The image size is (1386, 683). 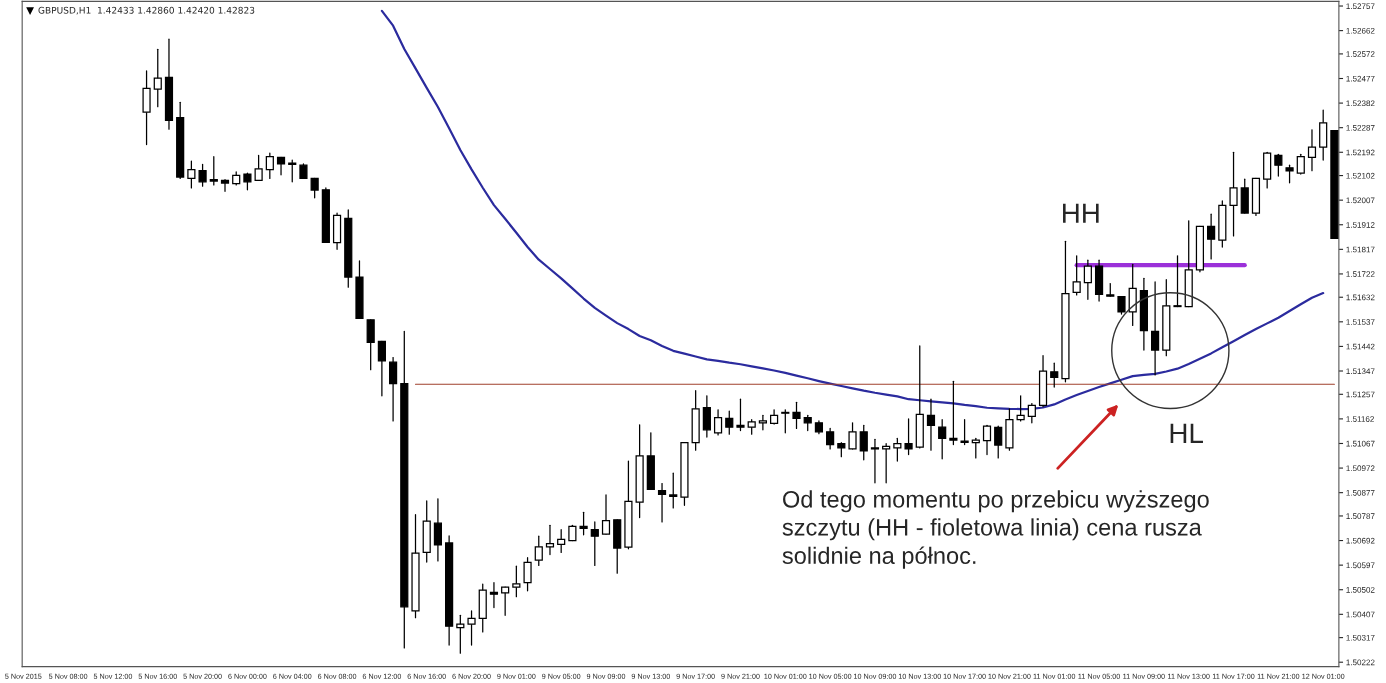 I want to click on y-tick-label: 1.52477, so click(x=1360, y=78).